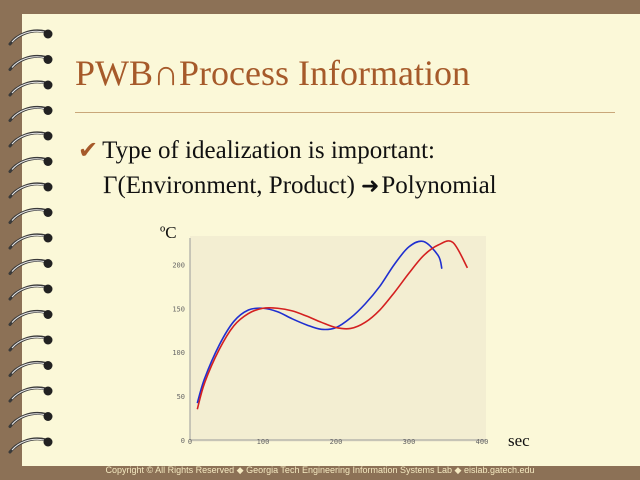  What do you see at coordinates (409, 442) in the screenshot?
I see `x-tick-label: 300` at bounding box center [409, 442].